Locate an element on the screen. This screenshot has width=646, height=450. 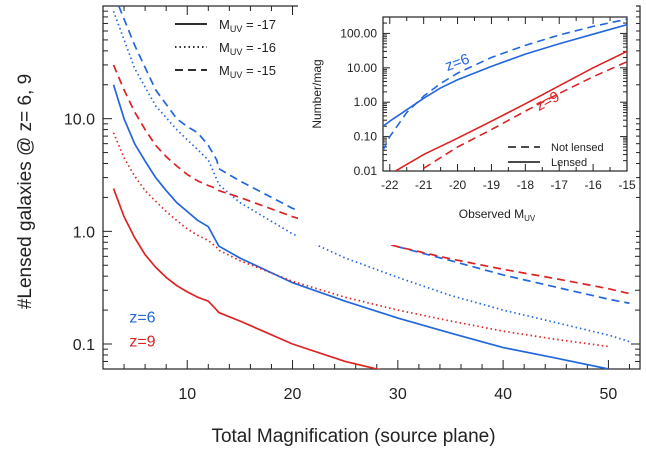
inset-y-axis-title: Number/mag is located at coordinates (317, 93).